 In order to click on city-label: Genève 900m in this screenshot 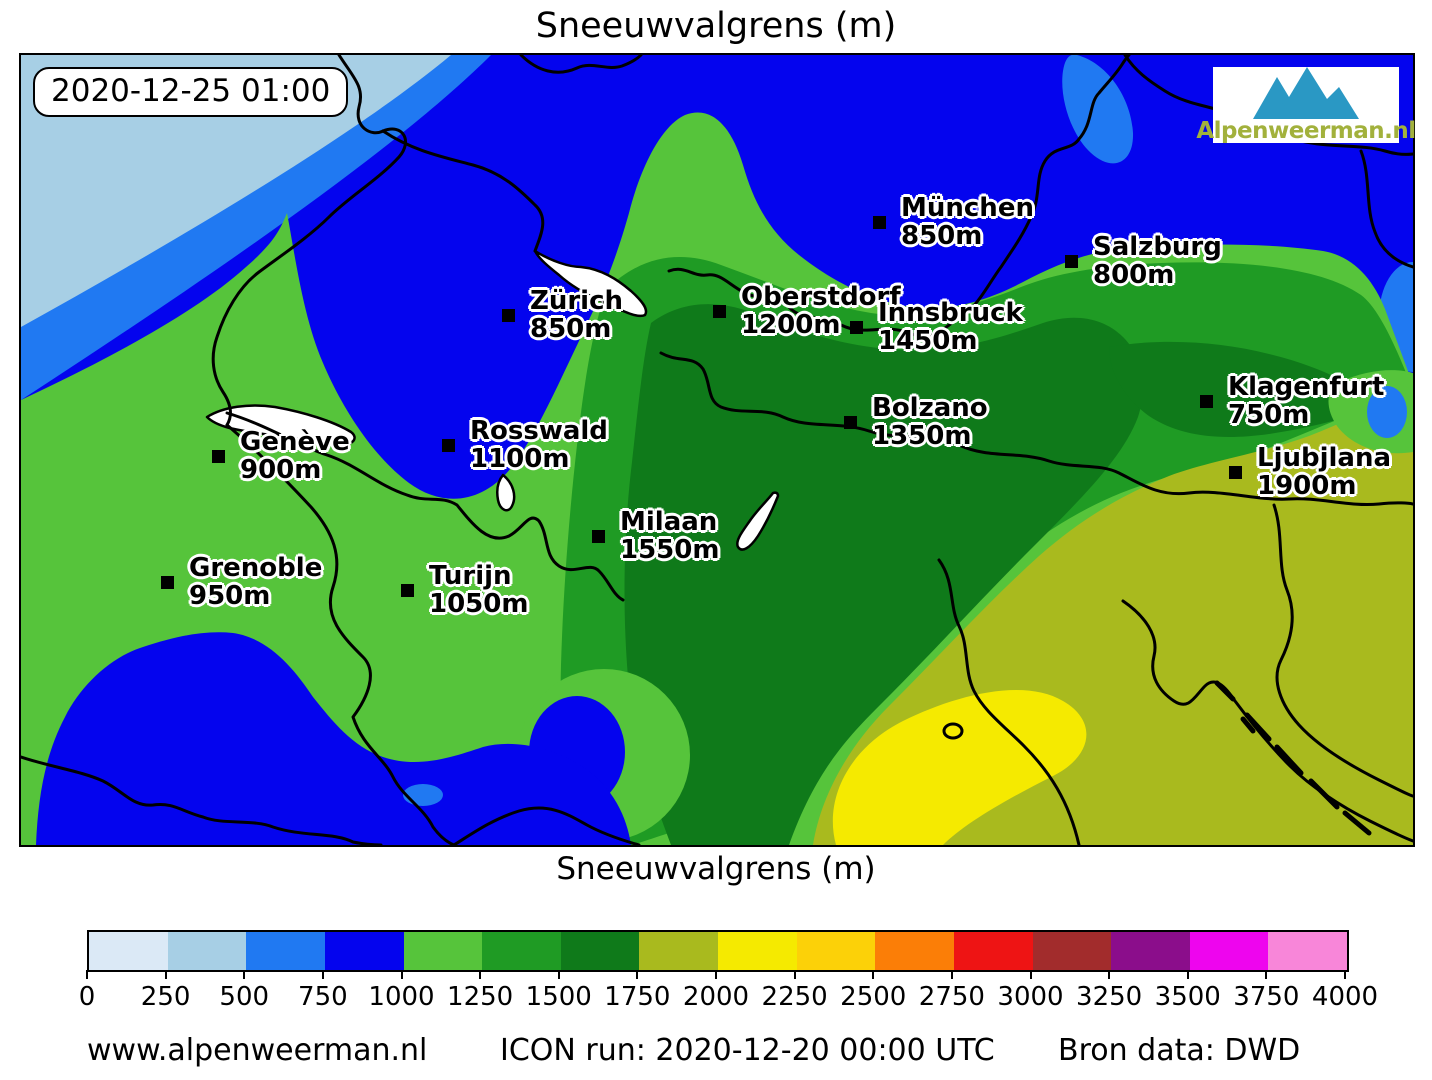, I will do `click(295, 456)`.